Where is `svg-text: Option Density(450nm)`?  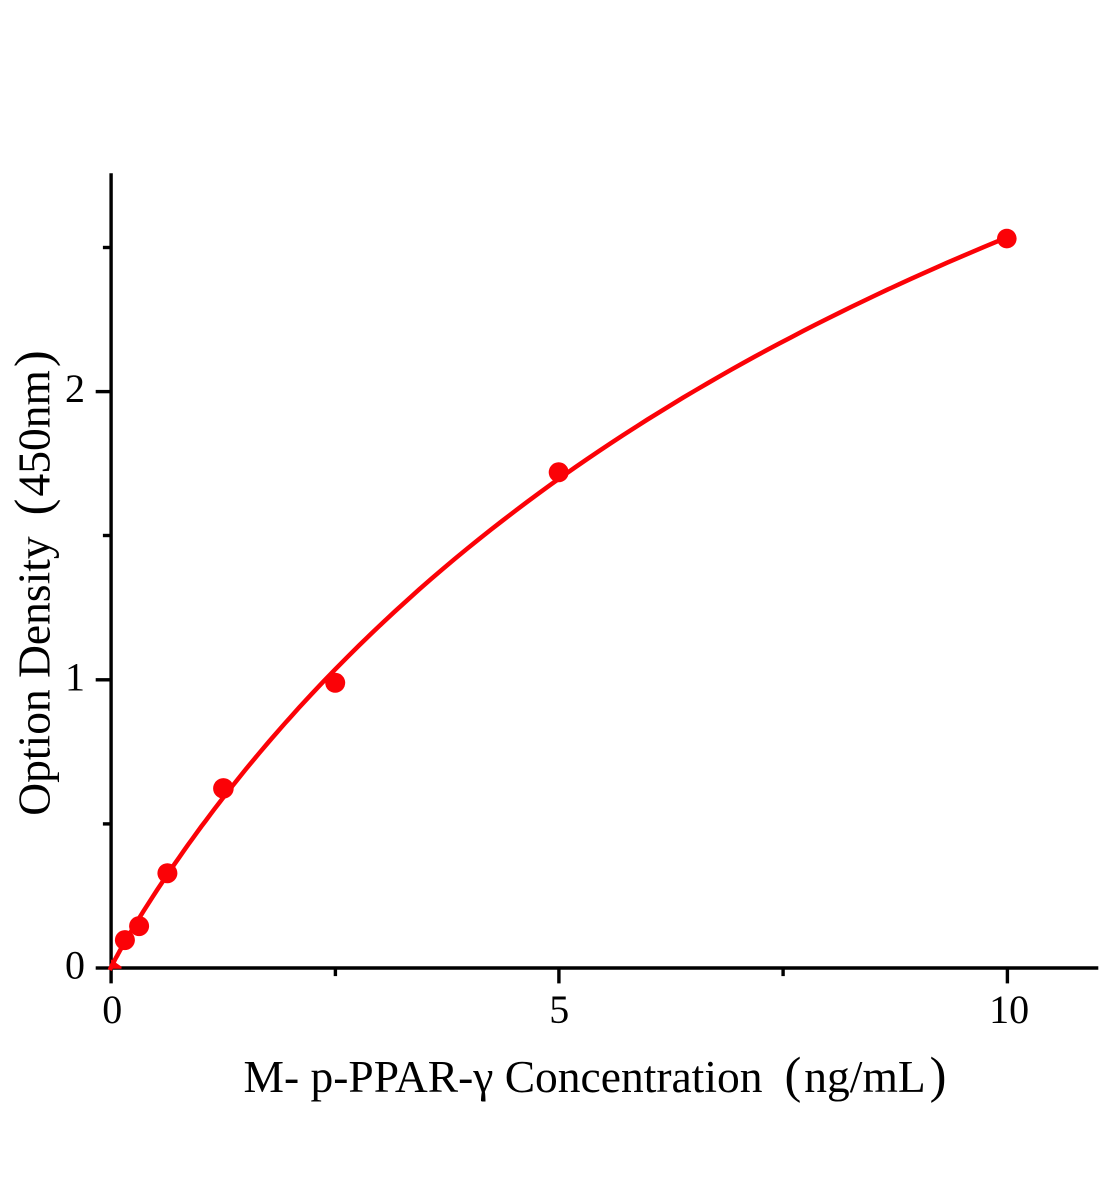 svg-text: Option Density(450nm) is located at coordinates (33, 582).